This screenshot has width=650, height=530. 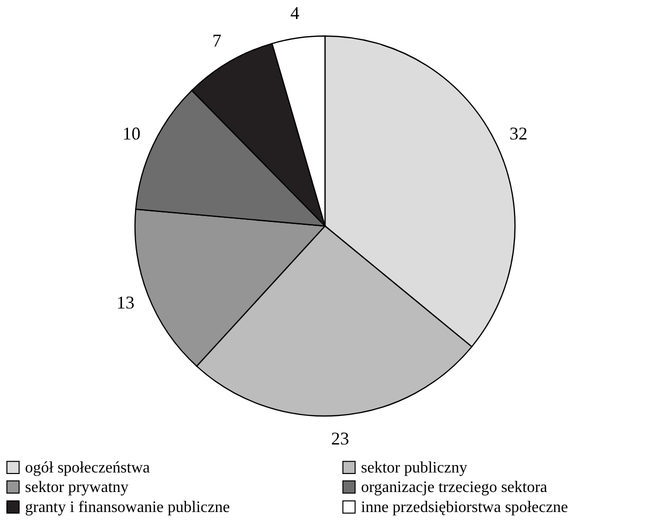 I want to click on legend-label: sektor publiczny, so click(x=414, y=467).